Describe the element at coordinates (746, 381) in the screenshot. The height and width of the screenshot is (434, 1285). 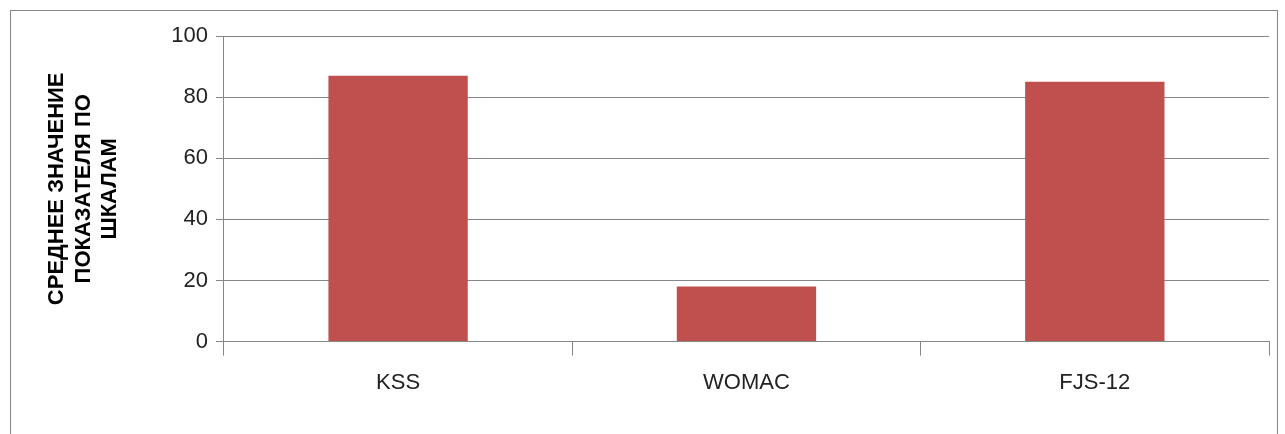
I see `x-tick-label: WOMAC` at that location.